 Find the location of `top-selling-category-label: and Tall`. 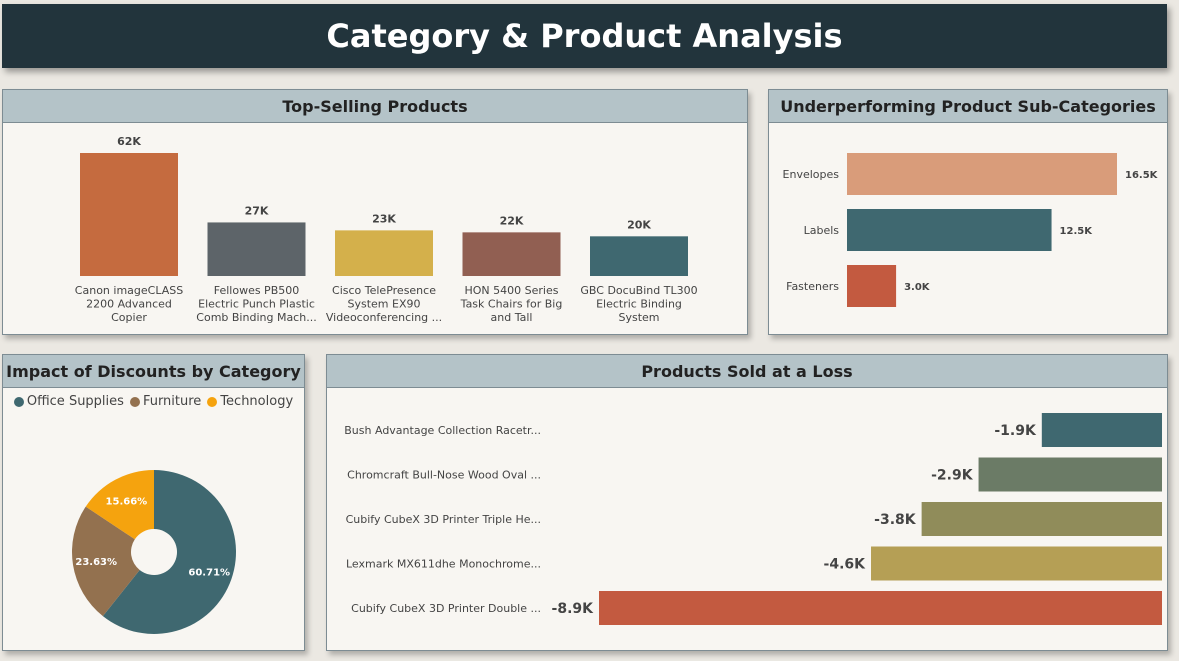

top-selling-category-label: and Tall is located at coordinates (512, 317).